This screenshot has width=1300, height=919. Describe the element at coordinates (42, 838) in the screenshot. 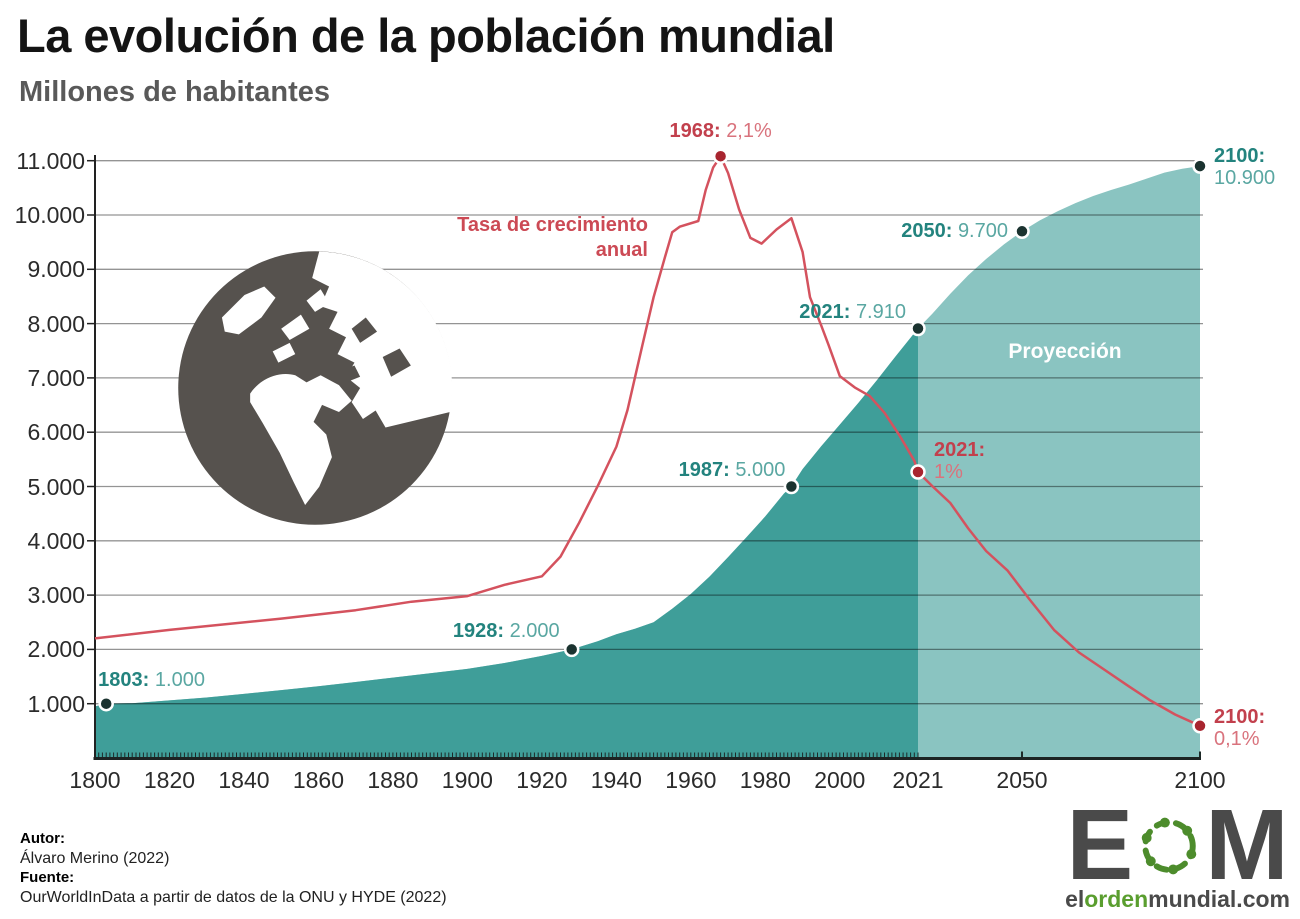

I see `author-label: Autor:` at that location.